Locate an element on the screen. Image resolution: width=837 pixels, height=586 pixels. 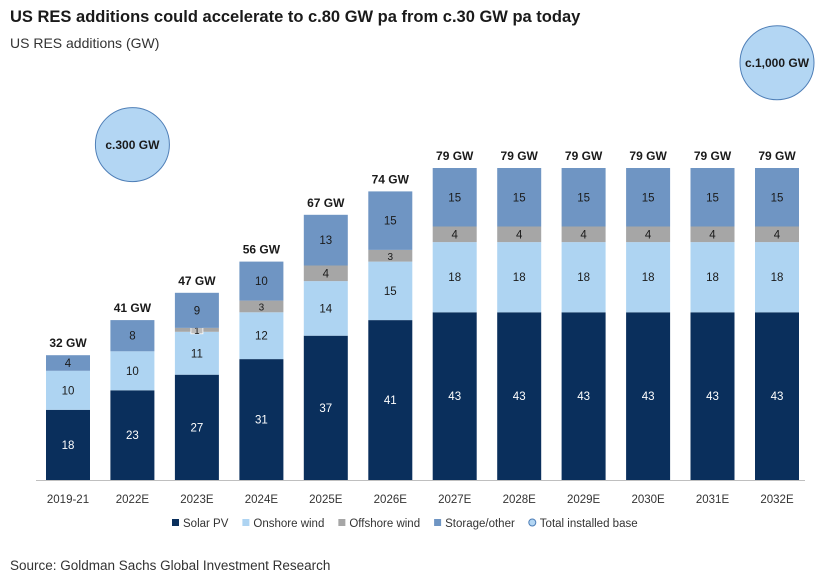
bar-solar-2030E is located at coordinates (648, 396).